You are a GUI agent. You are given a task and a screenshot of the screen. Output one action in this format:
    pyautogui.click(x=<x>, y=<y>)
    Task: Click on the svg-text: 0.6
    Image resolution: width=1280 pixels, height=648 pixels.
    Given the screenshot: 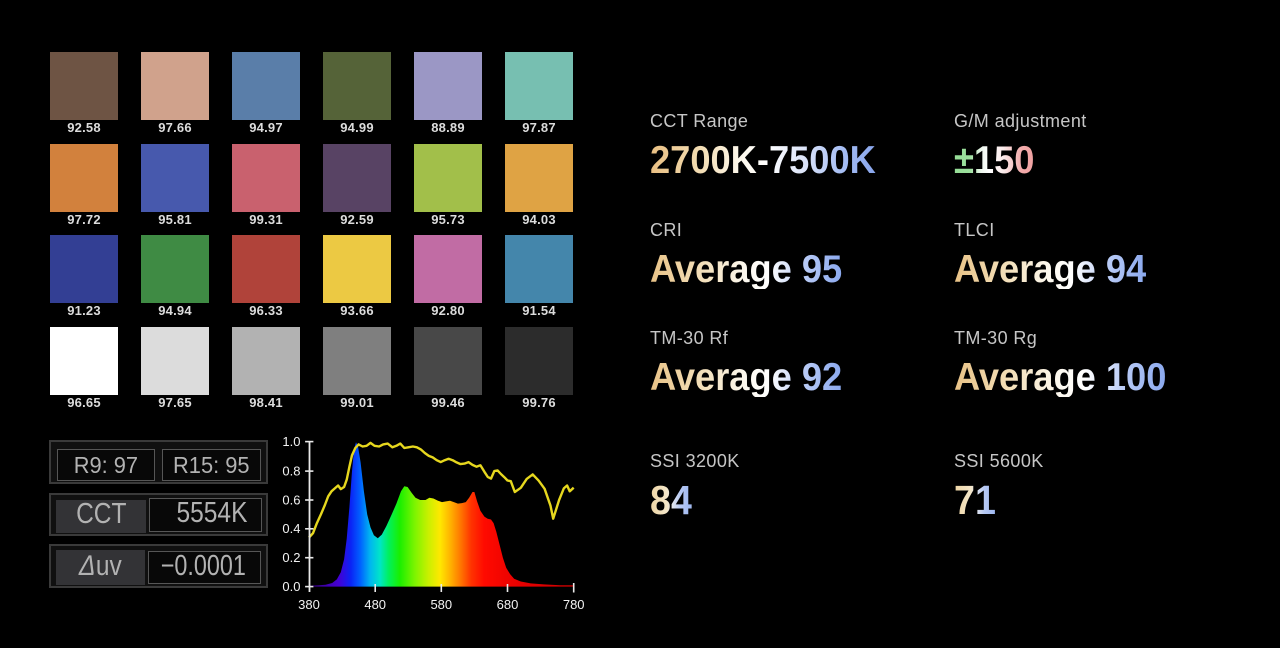 What is the action you would take?
    pyautogui.click(x=291, y=499)
    